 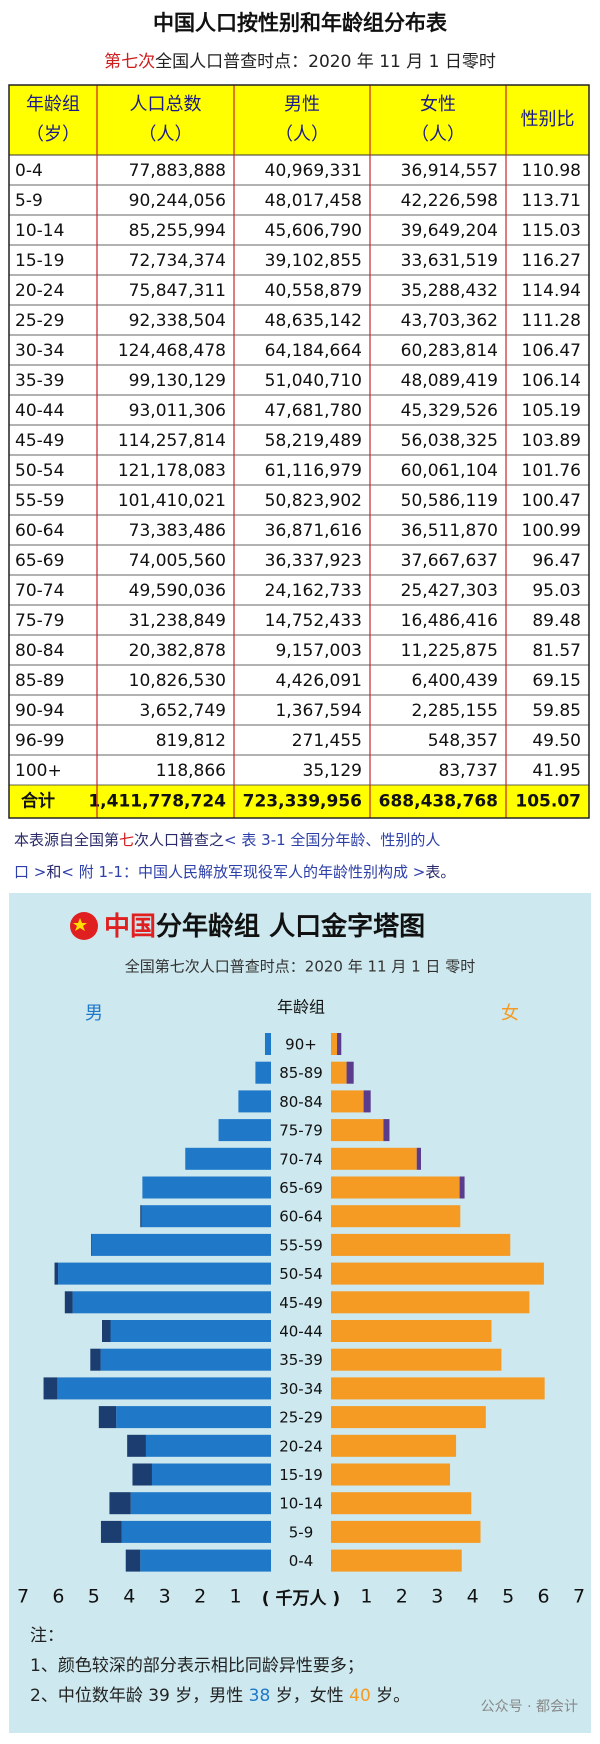 I want to click on table-cell: 39,649,204, so click(x=449, y=231).